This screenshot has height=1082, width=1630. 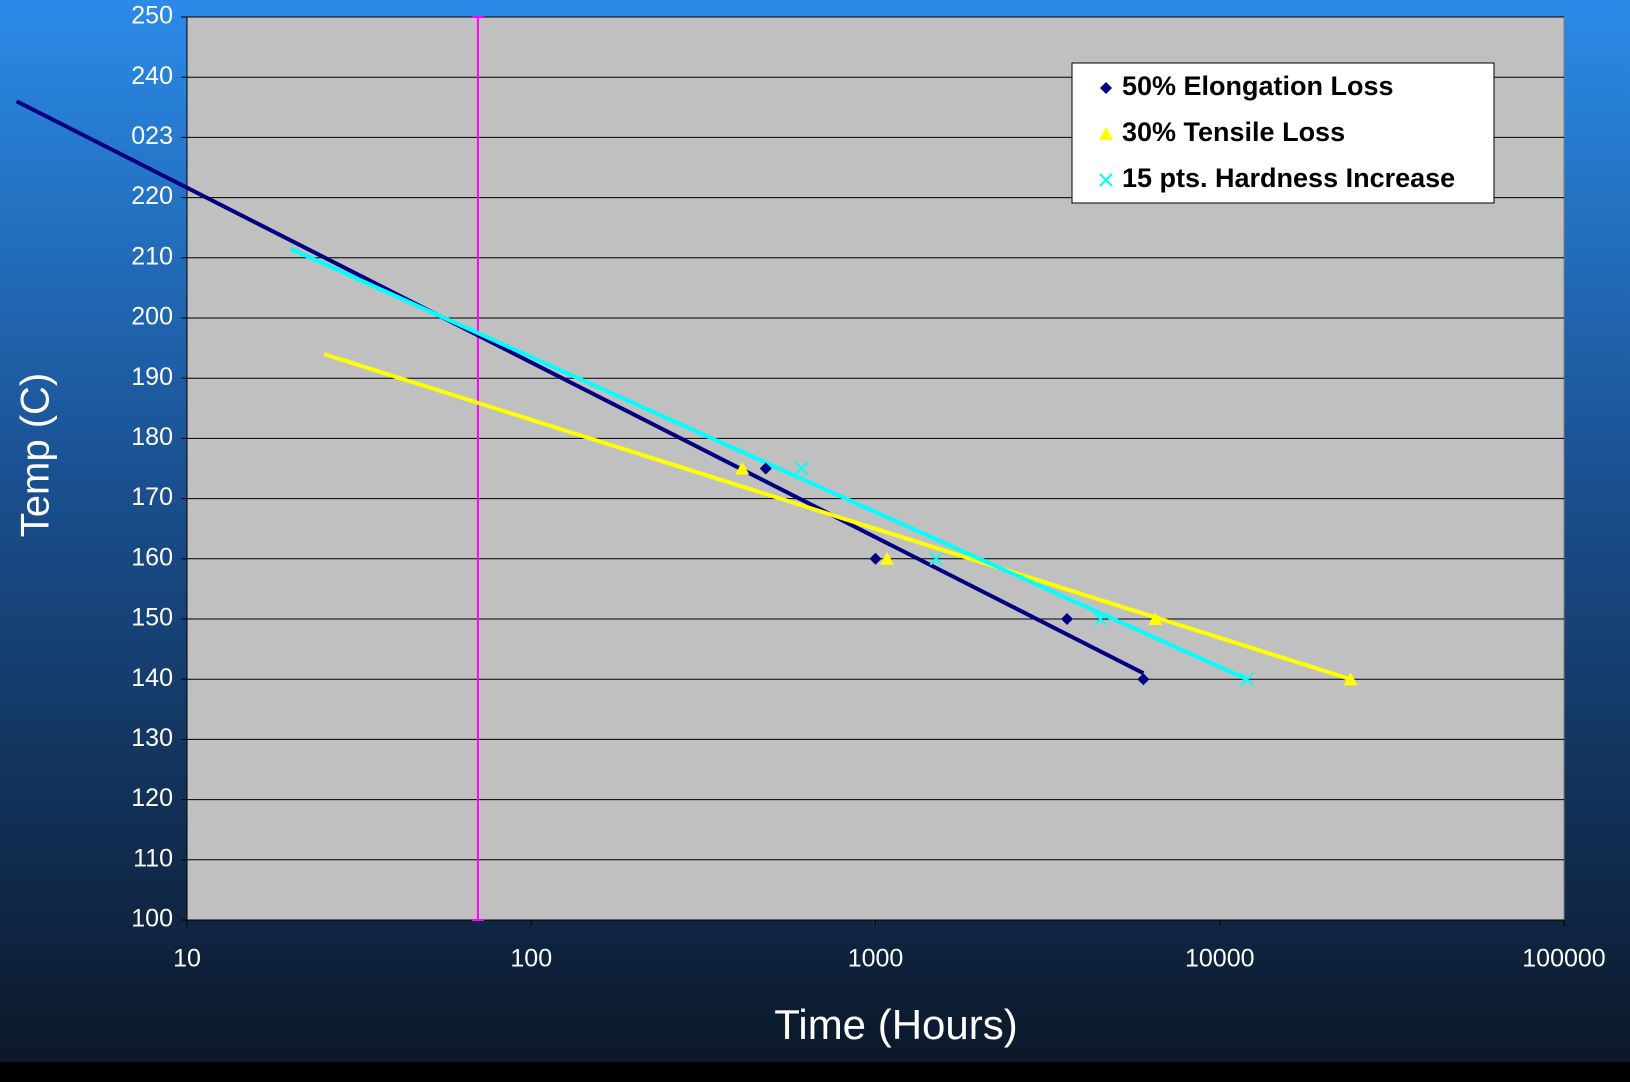 What do you see at coordinates (152, 497) in the screenshot?
I see `y-tick-label: 170` at bounding box center [152, 497].